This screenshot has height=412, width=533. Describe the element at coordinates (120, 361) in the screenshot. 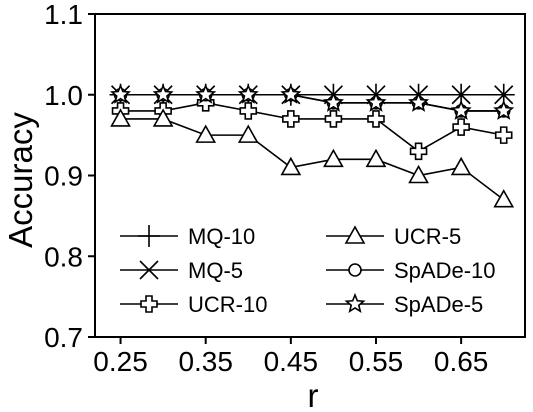

I see `x-tick-label: 0.25` at that location.